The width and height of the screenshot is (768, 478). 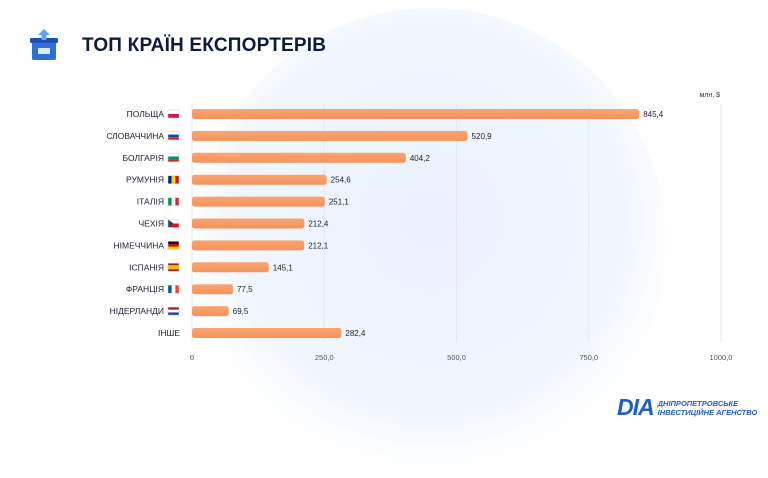 What do you see at coordinates (192, 357) in the screenshot?
I see `x-tick-label: 0` at bounding box center [192, 357].